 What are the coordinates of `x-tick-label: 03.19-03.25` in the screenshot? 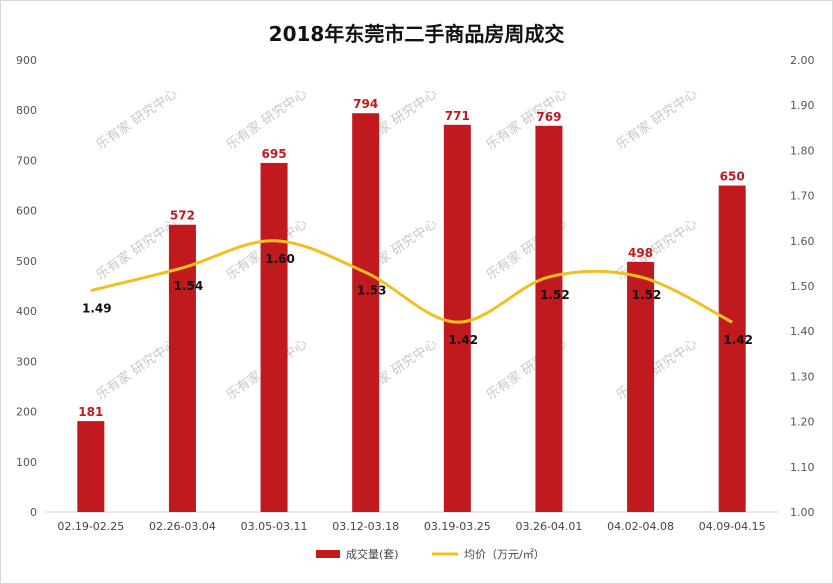 It's located at (457, 526).